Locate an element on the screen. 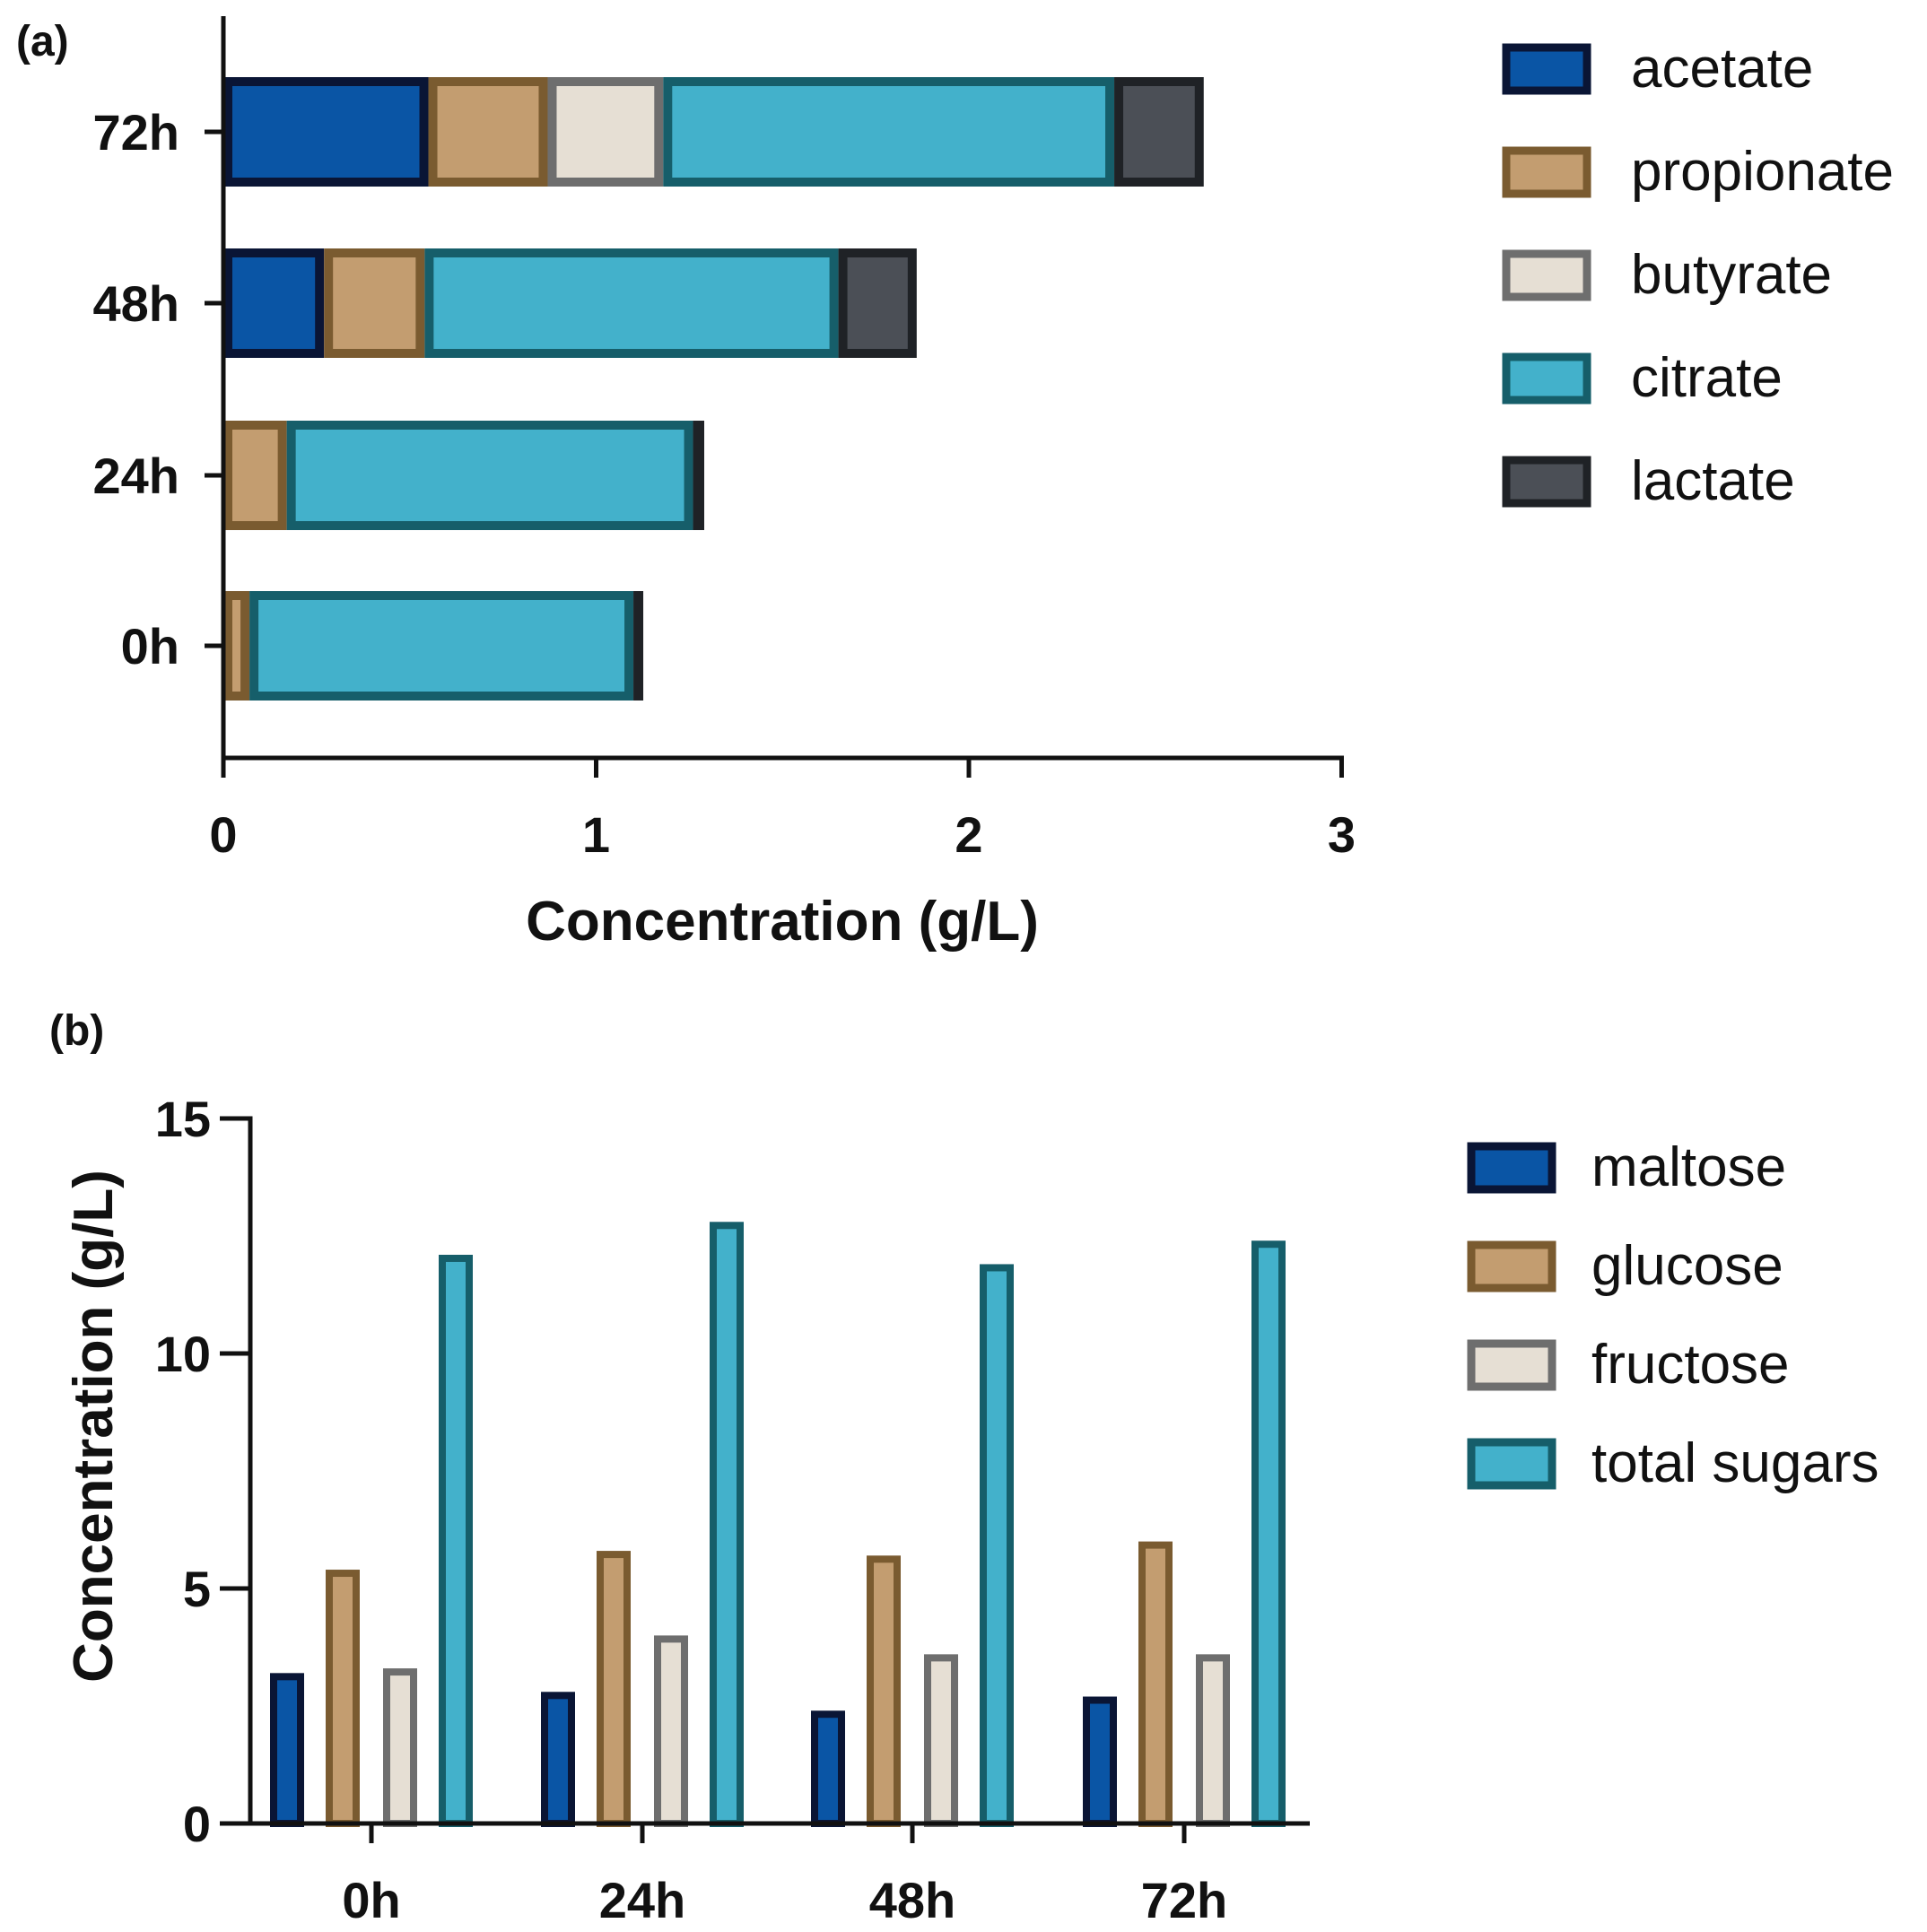 The height and width of the screenshot is (1932, 1927). legend-a-swatch-citrate is located at coordinates (1547, 378).